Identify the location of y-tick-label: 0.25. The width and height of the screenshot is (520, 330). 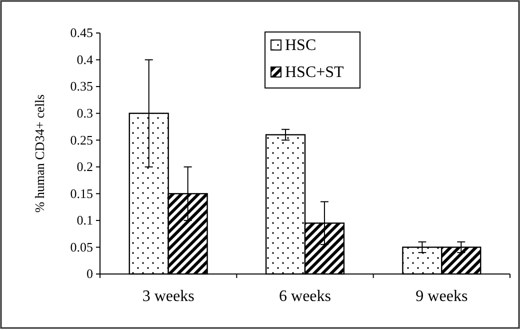
(81, 140).